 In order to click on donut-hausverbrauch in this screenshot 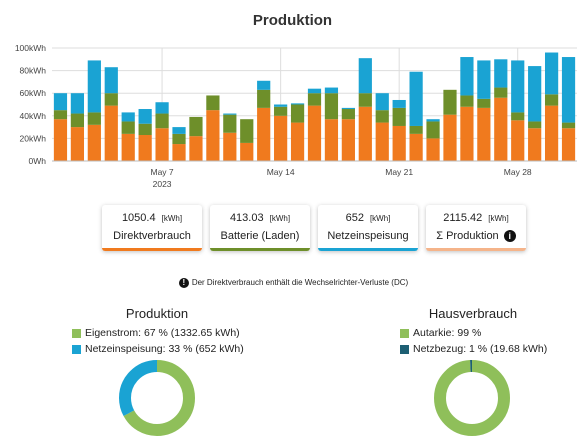, I will do `click(472, 398)`.